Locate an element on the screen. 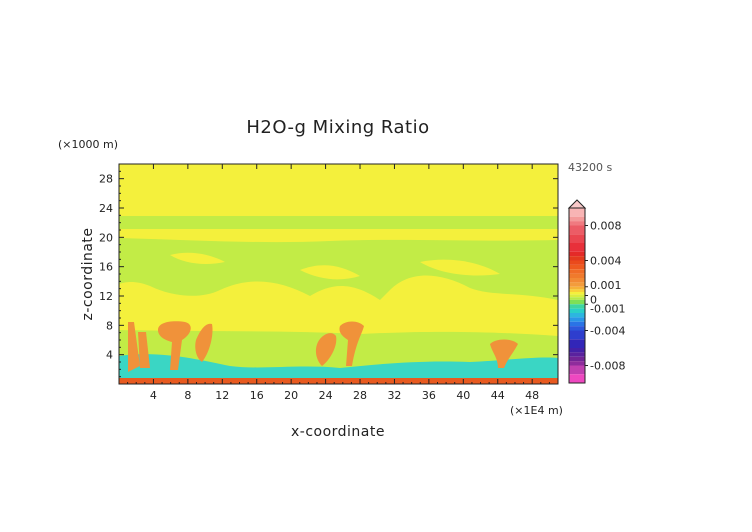 This screenshot has width=752, height=532. y-tick-label: 20 is located at coordinates (106, 237).